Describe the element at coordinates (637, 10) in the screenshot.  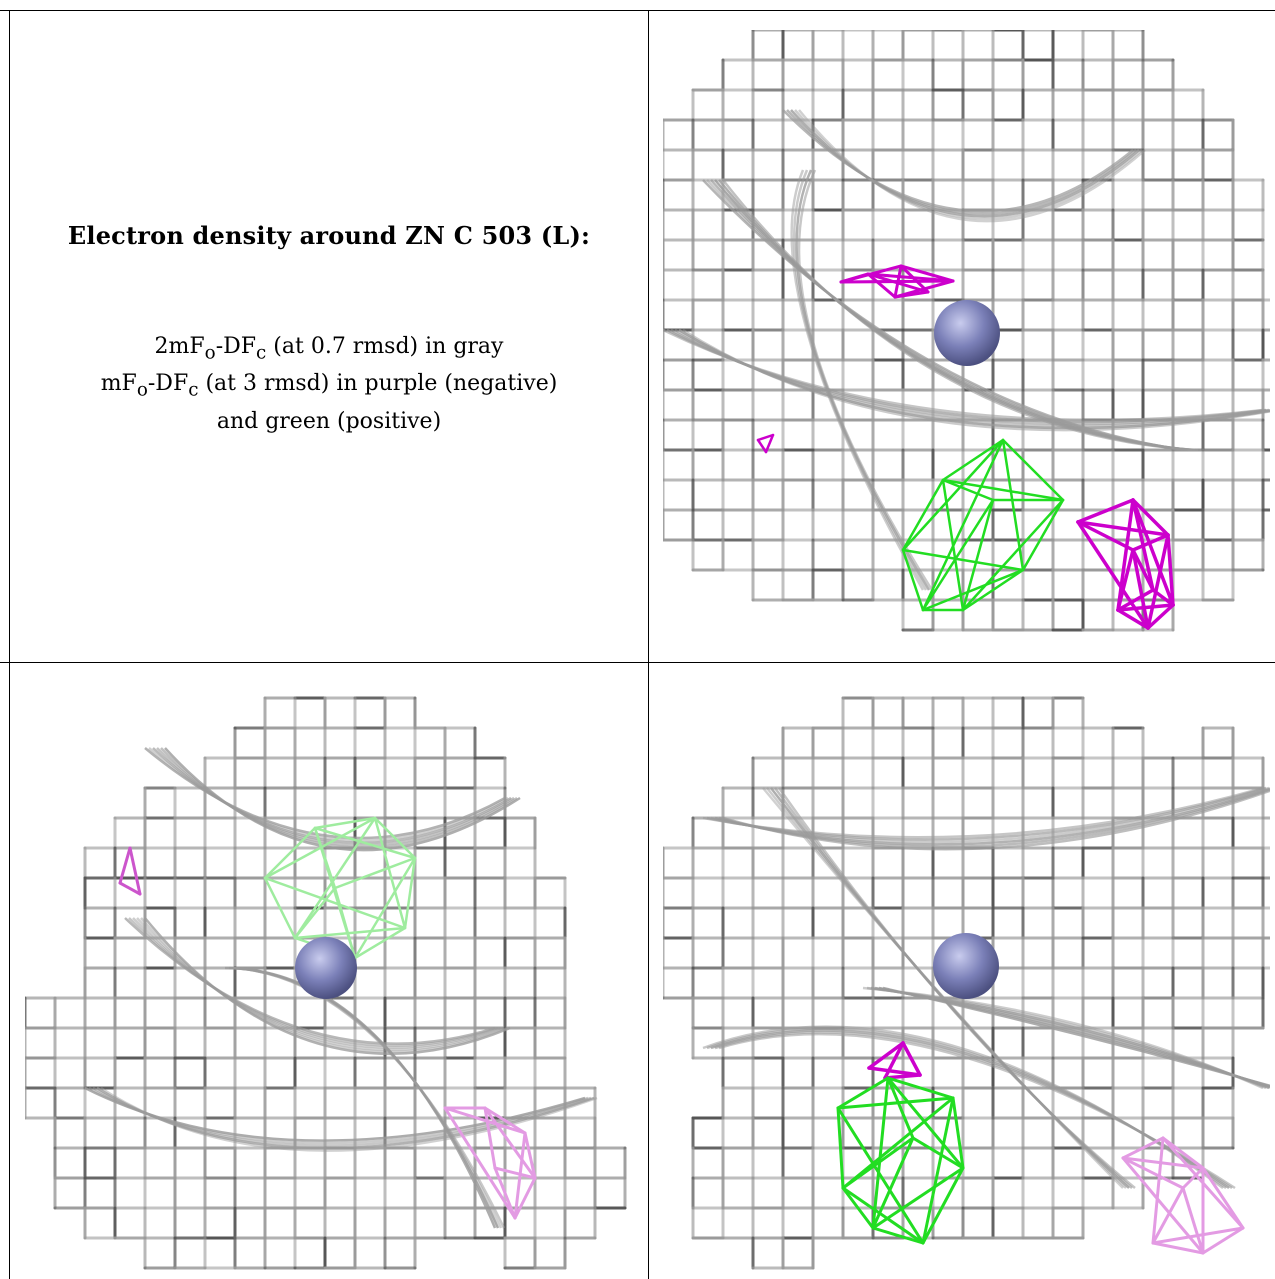
I see `top-border` at that location.